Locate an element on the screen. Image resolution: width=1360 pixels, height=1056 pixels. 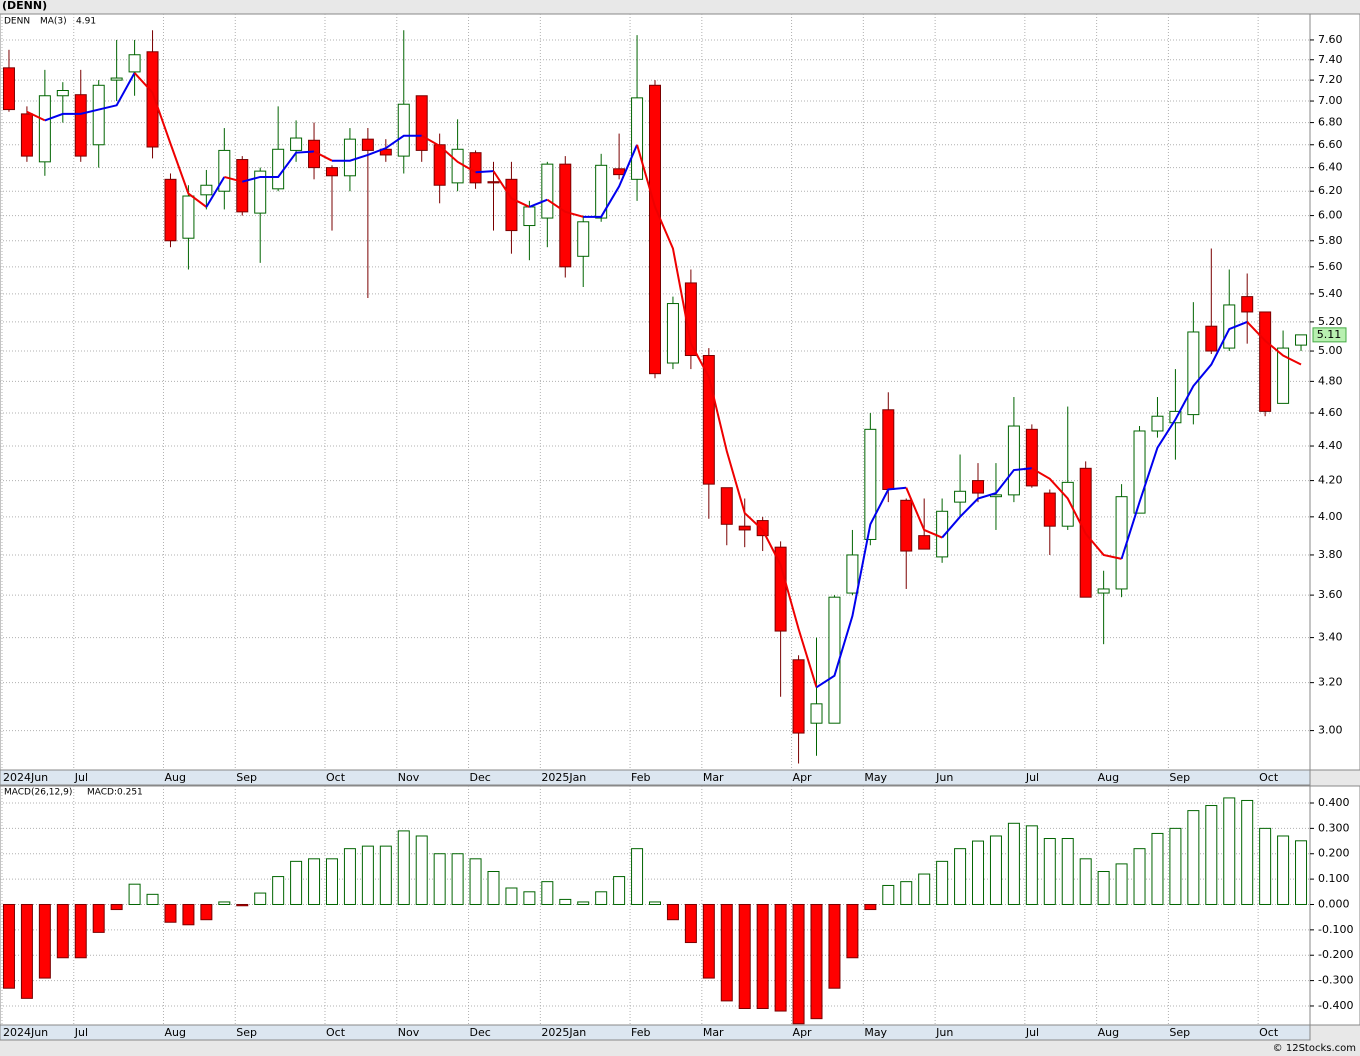
y-tick-label: 3.20 is located at coordinates (1330, 682).